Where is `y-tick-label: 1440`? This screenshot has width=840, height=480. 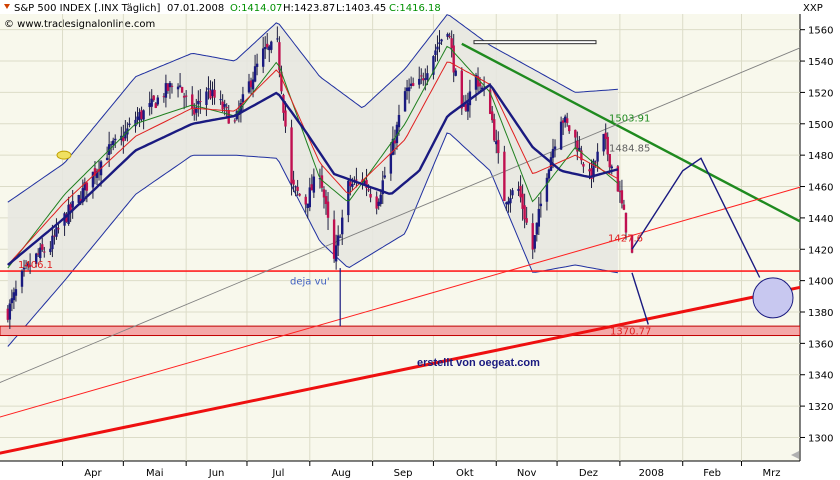
y-tick-label: 1440 is located at coordinates (820, 219).